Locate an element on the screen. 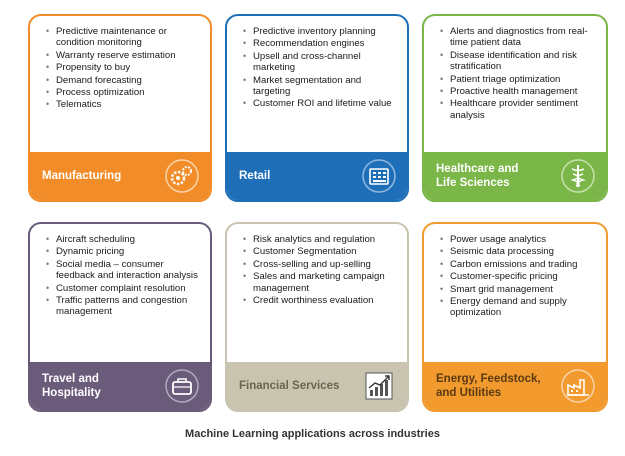  travel-title-line1: Travel and is located at coordinates (70, 379).